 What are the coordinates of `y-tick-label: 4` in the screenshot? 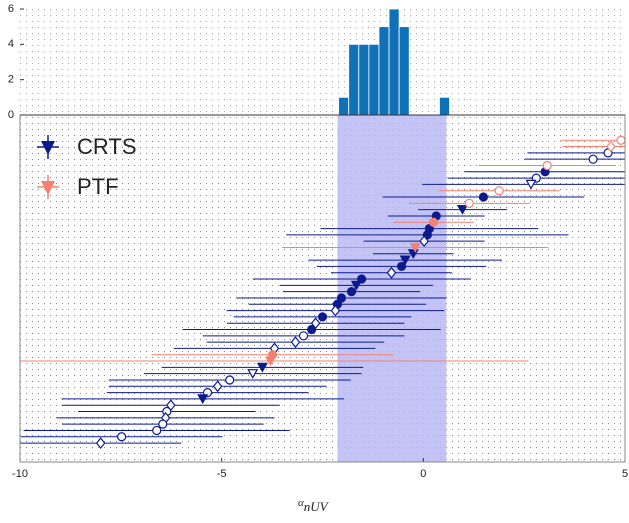 It's located at (11, 44).